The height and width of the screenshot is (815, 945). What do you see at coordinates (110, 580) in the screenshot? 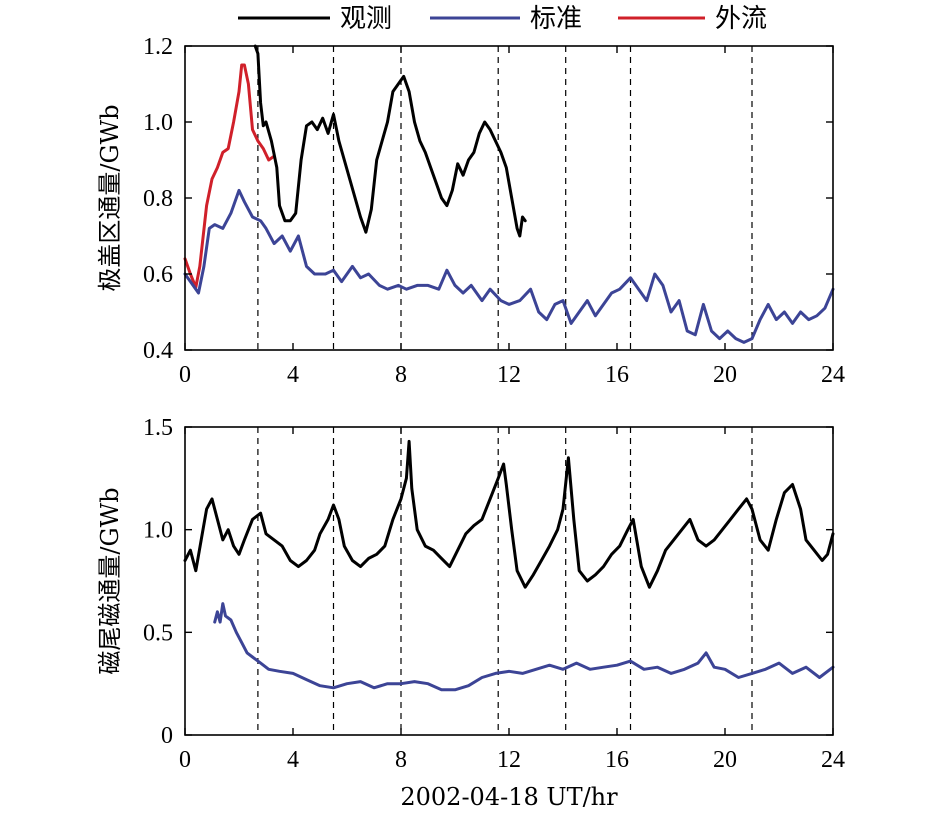
I see `y-axis-label: 磁尾磁通量/GWb` at bounding box center [110, 580].